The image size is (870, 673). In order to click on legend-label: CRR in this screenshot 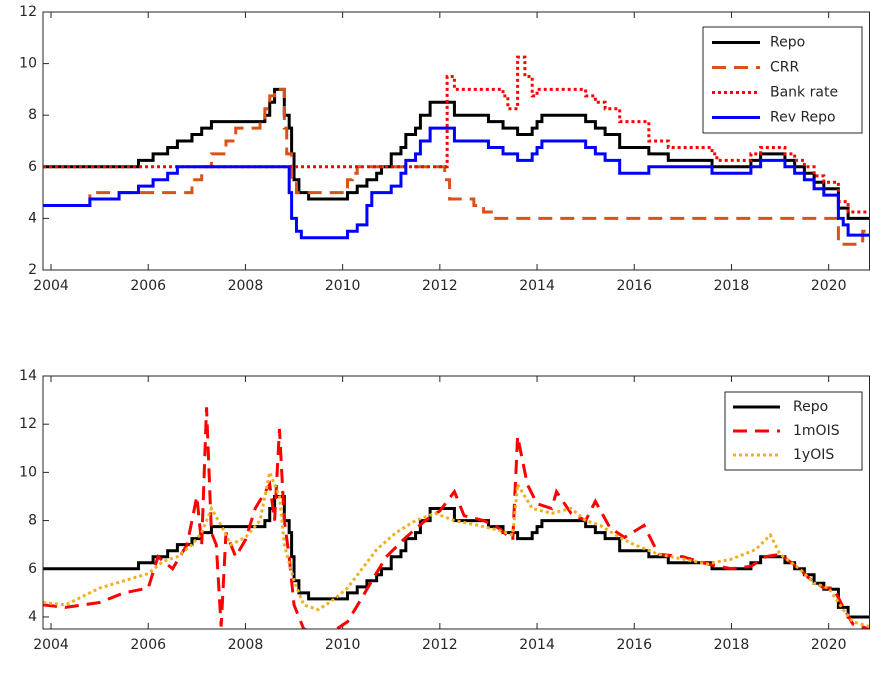, I will do `click(785, 68)`.